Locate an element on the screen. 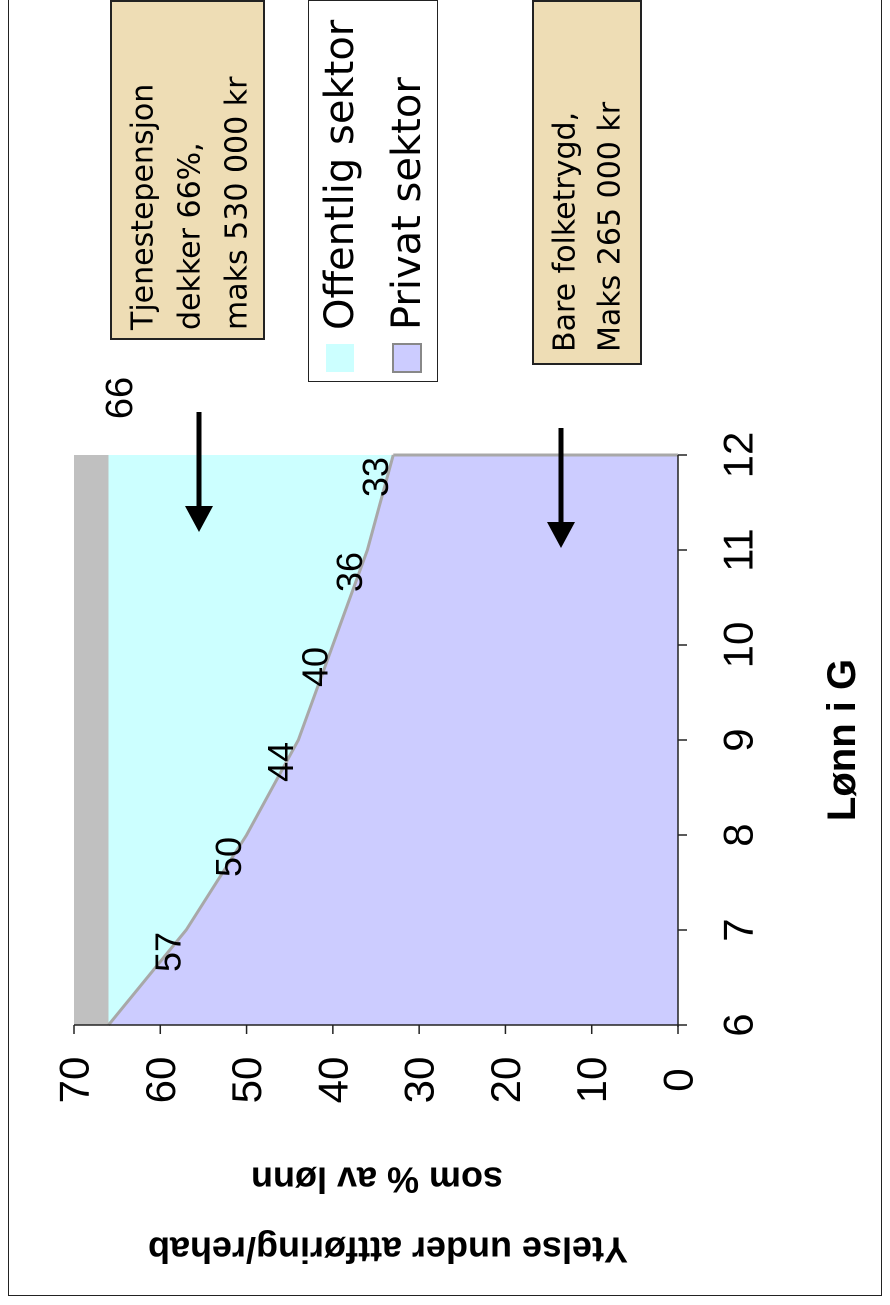 This screenshot has width=890, height=1305. annotation-public-box is located at coordinates (187, 170).